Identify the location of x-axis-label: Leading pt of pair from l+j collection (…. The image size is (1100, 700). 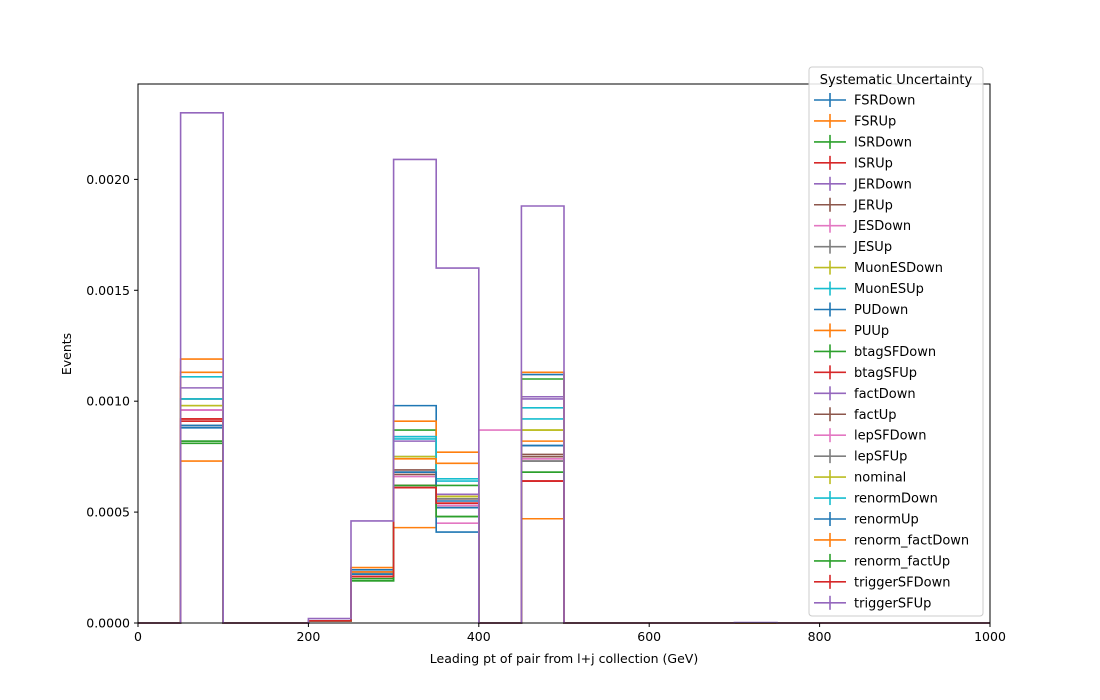
(564, 658).